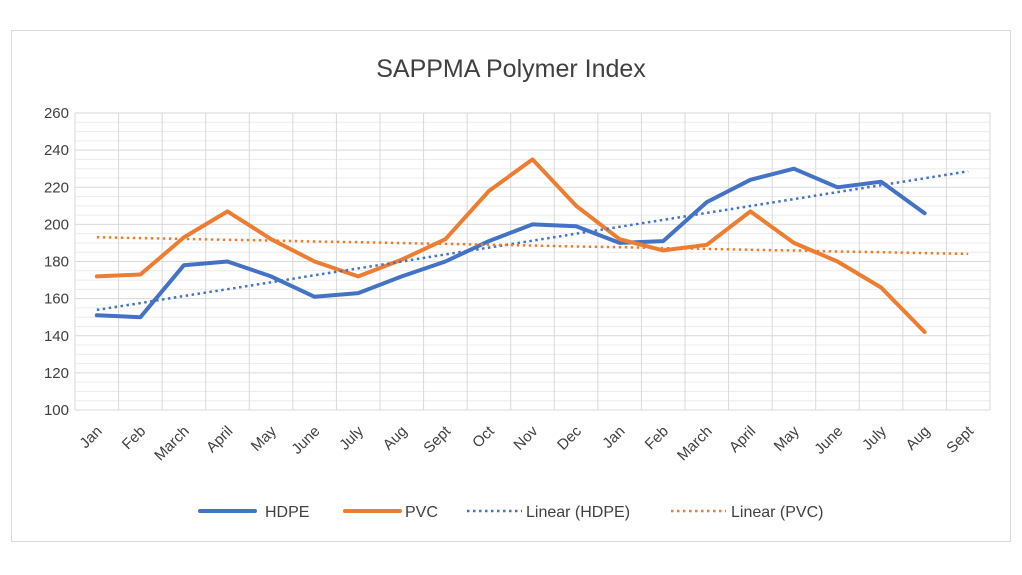 The height and width of the screenshot is (575, 1022). Describe the element at coordinates (569, 437) in the screenshot. I see `x-tick-label: Dec` at that location.